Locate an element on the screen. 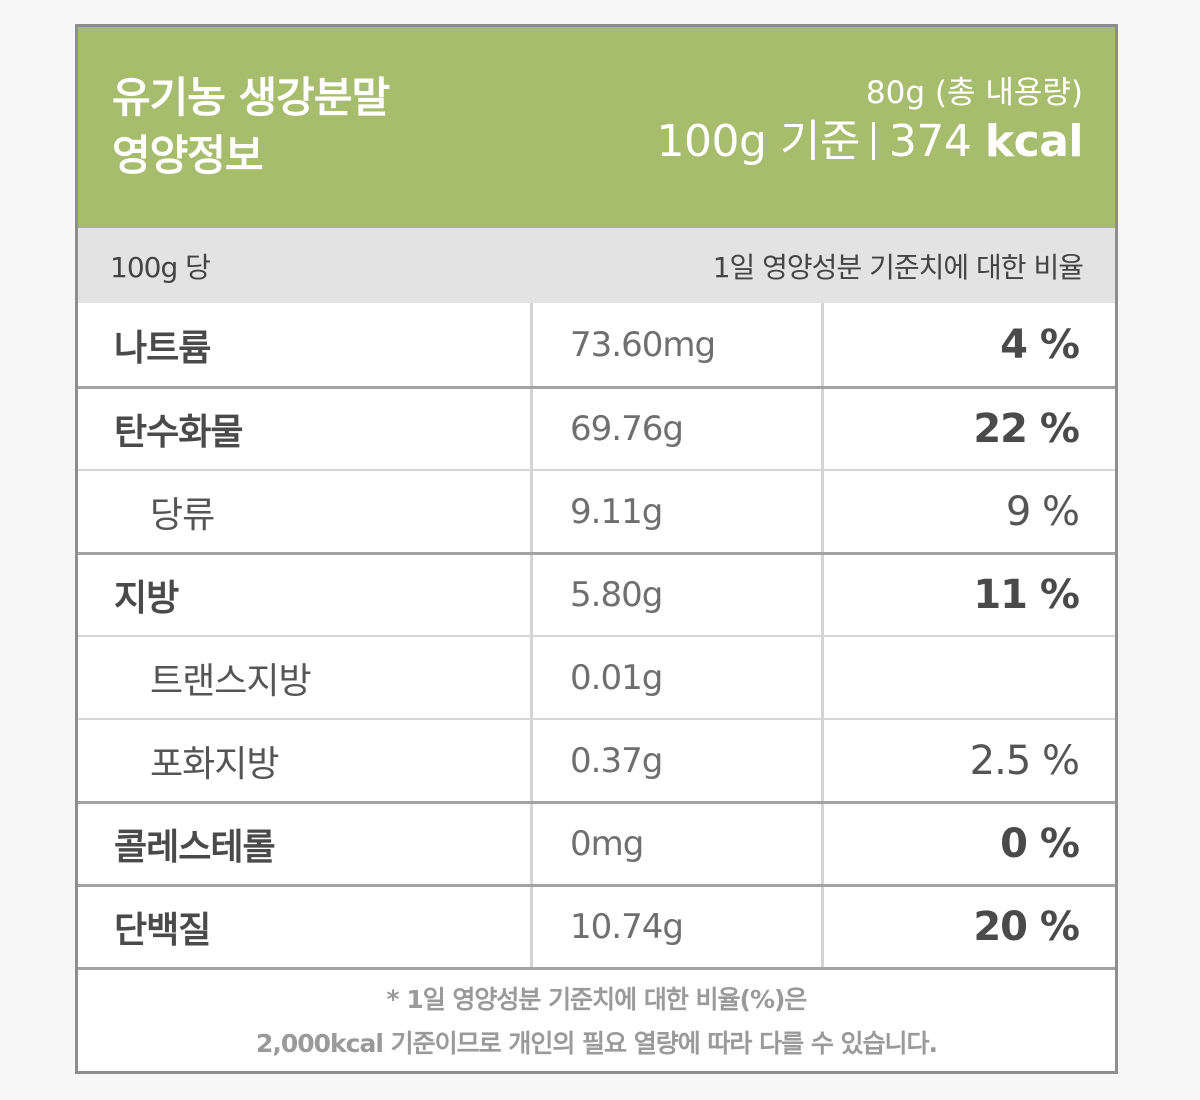  nutrient-row-cholesterol: 콜레스테롤 0mg 0 % is located at coordinates (596, 842).